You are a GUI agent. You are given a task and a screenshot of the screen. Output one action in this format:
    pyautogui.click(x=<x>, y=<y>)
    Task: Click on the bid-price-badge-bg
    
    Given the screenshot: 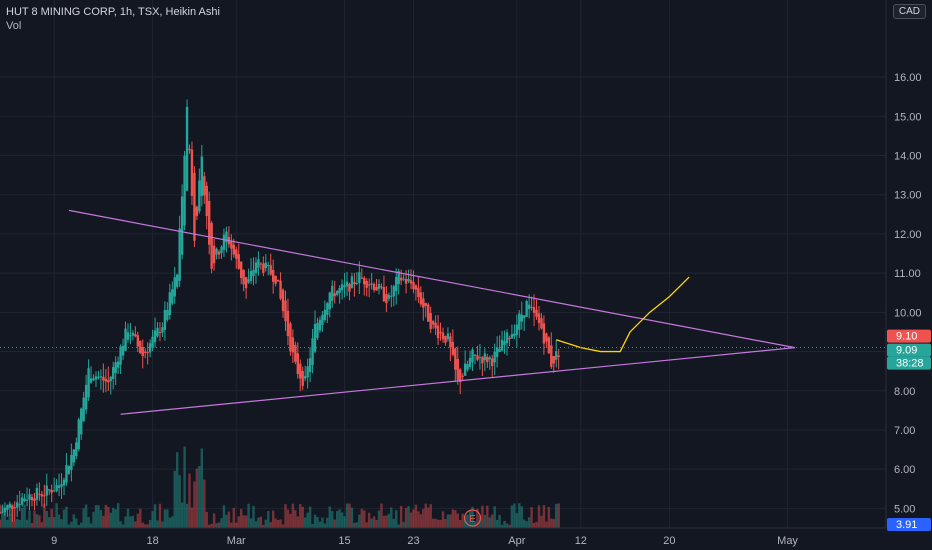 What is the action you would take?
    pyautogui.click(x=909, y=350)
    